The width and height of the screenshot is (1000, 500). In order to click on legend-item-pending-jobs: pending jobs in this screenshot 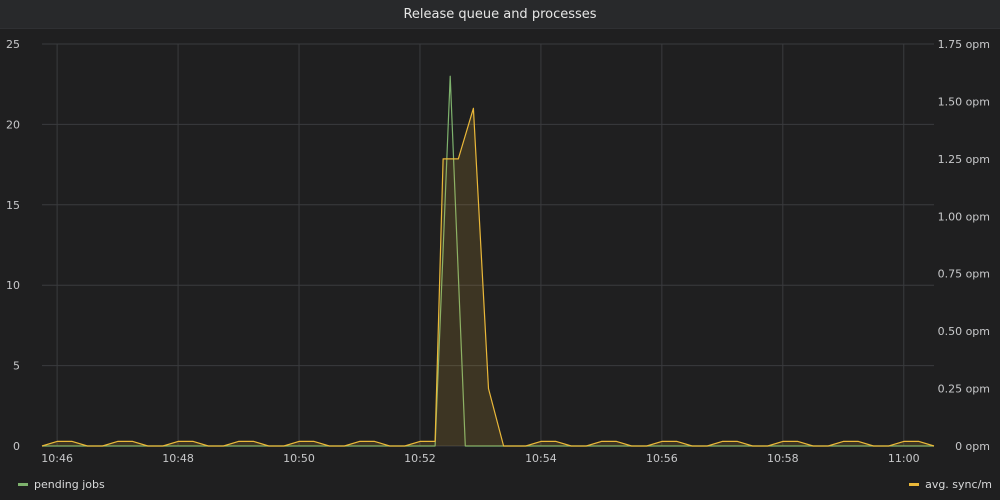, I will do `click(61, 484)`.